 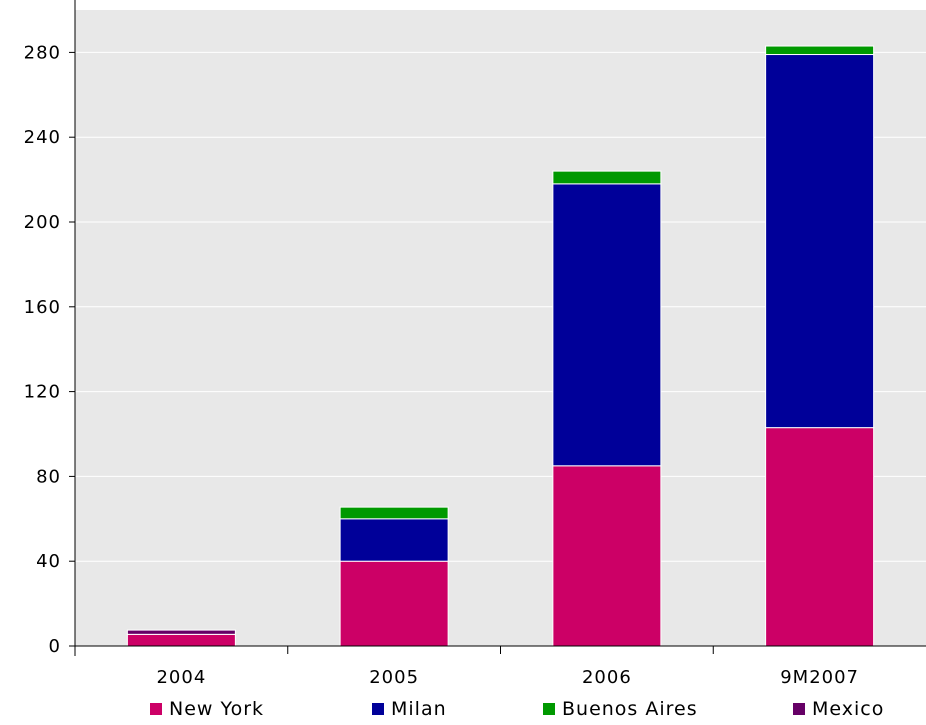 What do you see at coordinates (799, 709) in the screenshot?
I see `legend-swatch-mexico` at bounding box center [799, 709].